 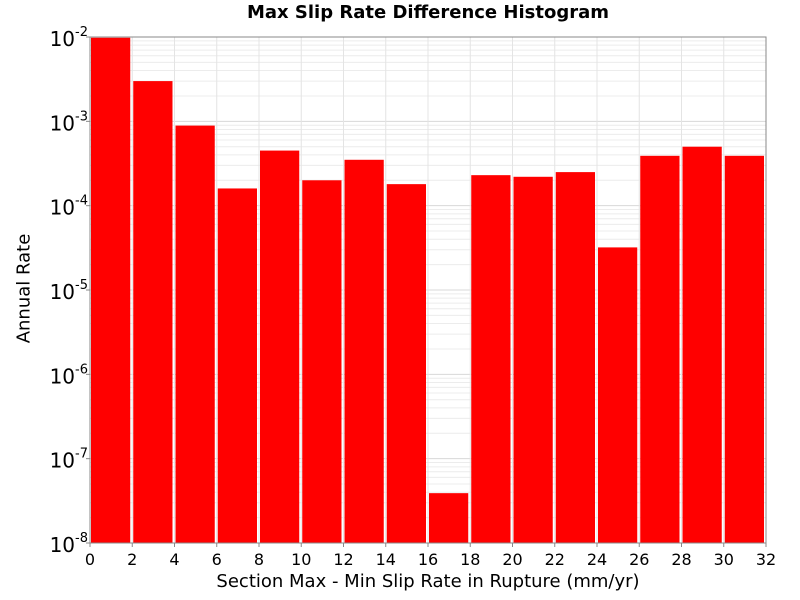 I want to click on x-tick-label: 0, so click(x=90, y=559).